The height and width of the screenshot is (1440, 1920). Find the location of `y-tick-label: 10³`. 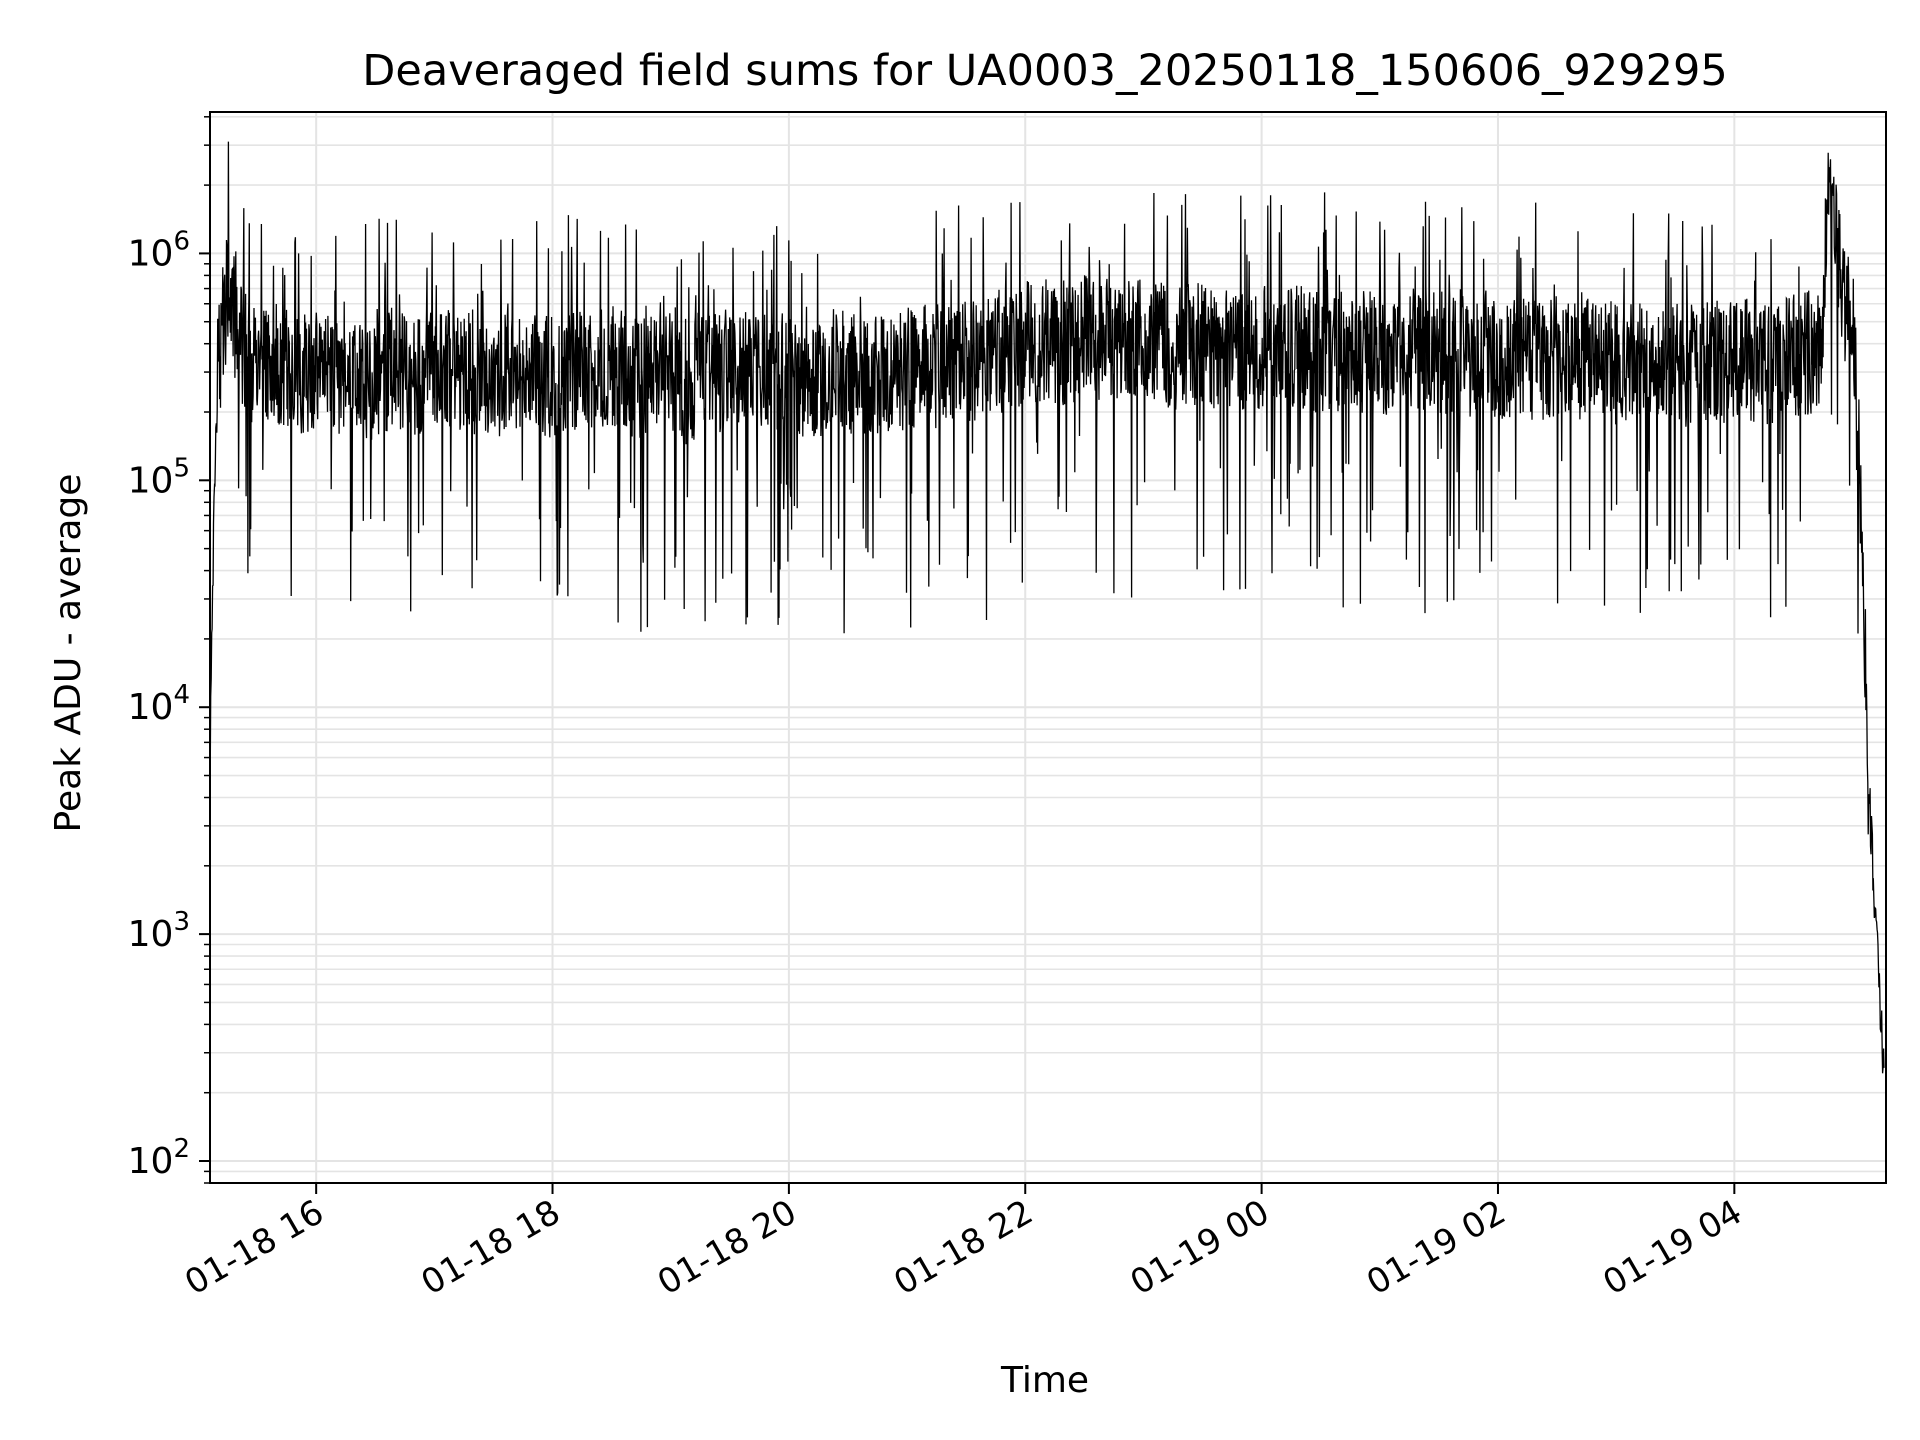

y-tick-label: 10³ is located at coordinates (159, 931).